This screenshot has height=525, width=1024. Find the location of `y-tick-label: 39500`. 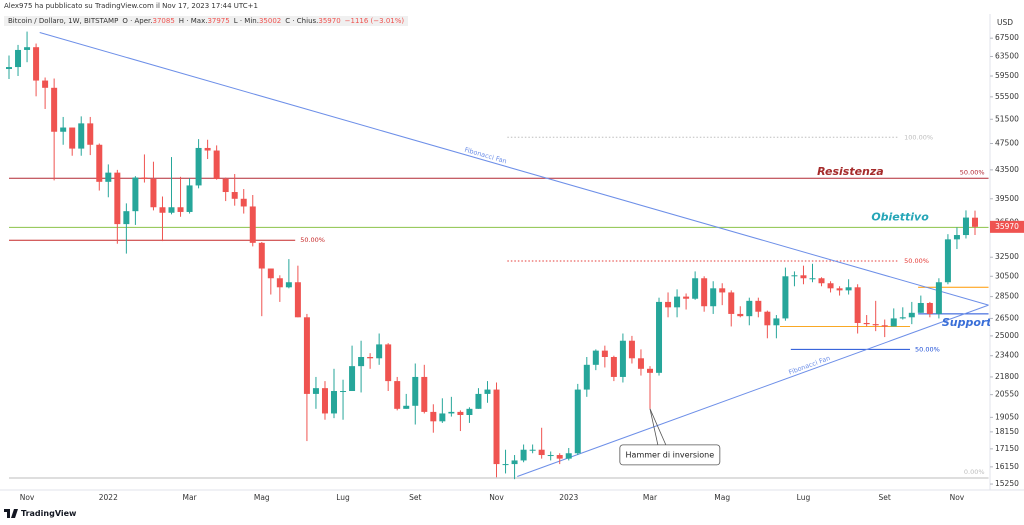

y-tick-label: 39500 is located at coordinates (1007, 198).